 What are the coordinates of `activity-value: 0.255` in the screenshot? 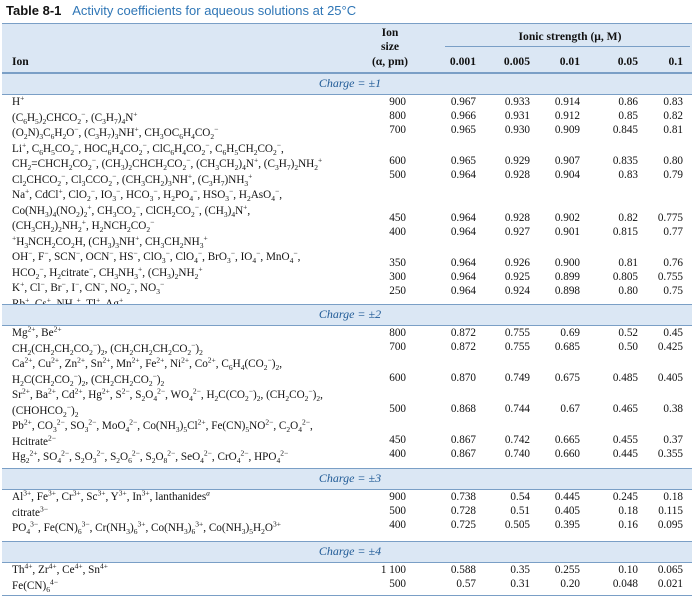 It's located at (567, 570).